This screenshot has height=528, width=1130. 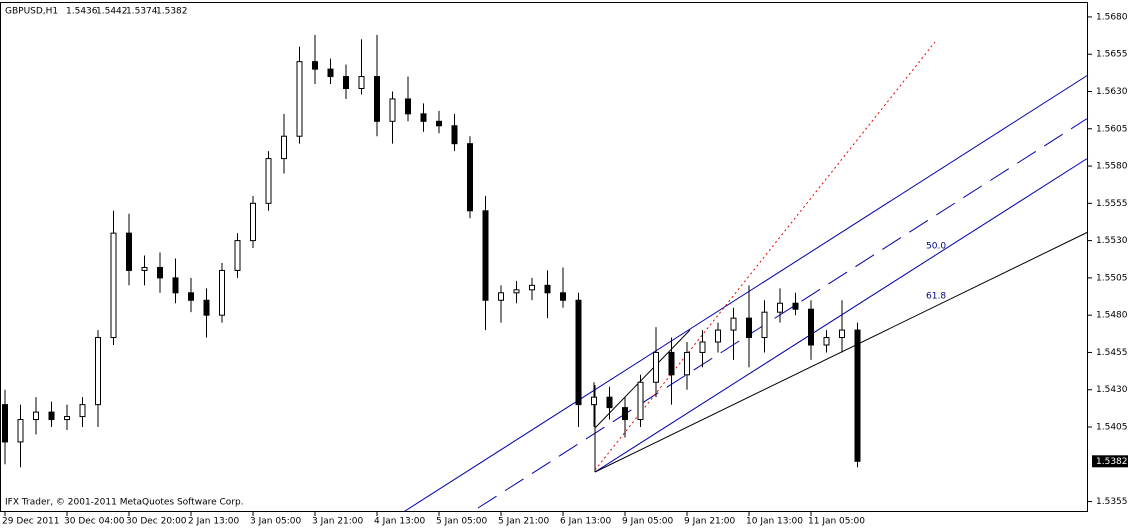 I want to click on fan-inner, so click(x=642, y=379).